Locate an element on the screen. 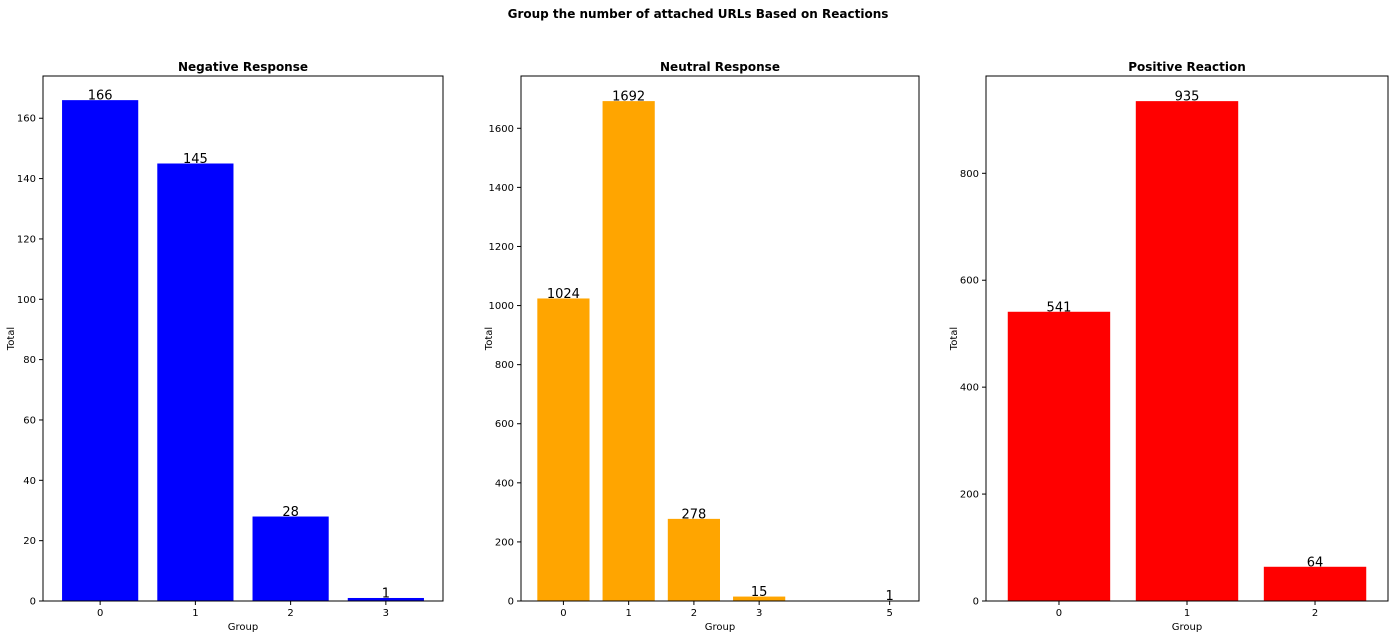 This screenshot has width=1400, height=638. bar-value-label: 64 is located at coordinates (1315, 562).